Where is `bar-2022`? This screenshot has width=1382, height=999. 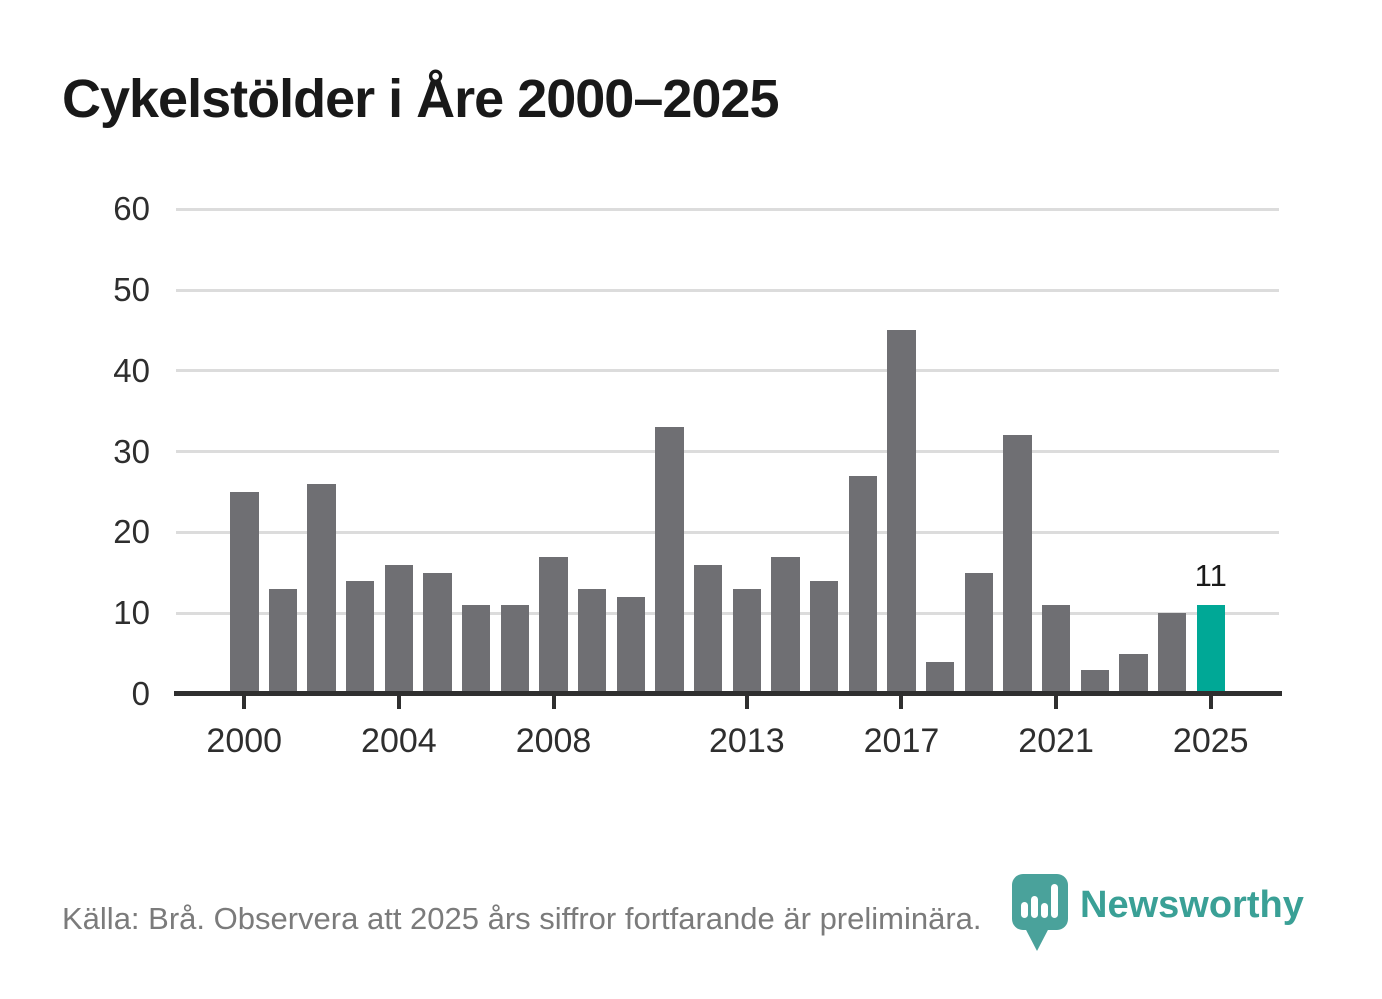
bar-2022 is located at coordinates (1095, 681).